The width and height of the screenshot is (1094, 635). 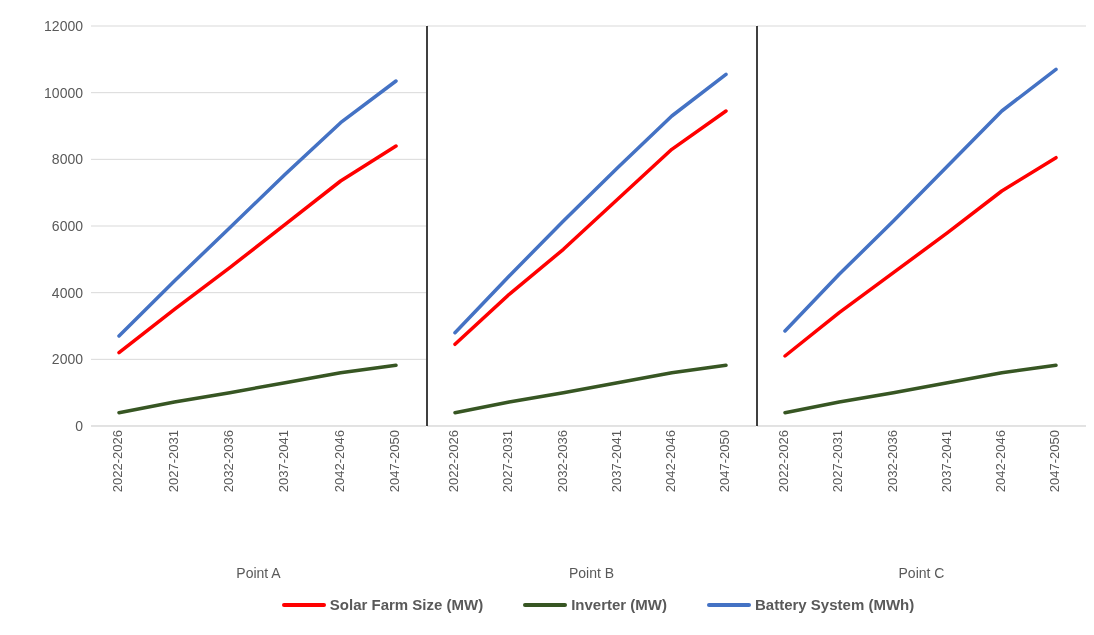 I want to click on x-axis-title: Point C, so click(x=921, y=573).